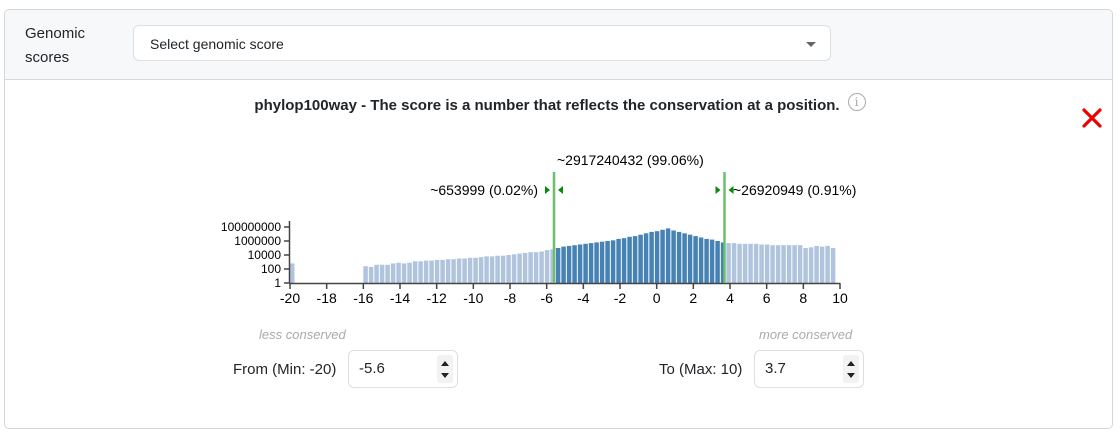 The width and height of the screenshot is (1120, 439). I want to click on below-range-count: ~653999 (0.02%), so click(484, 190).